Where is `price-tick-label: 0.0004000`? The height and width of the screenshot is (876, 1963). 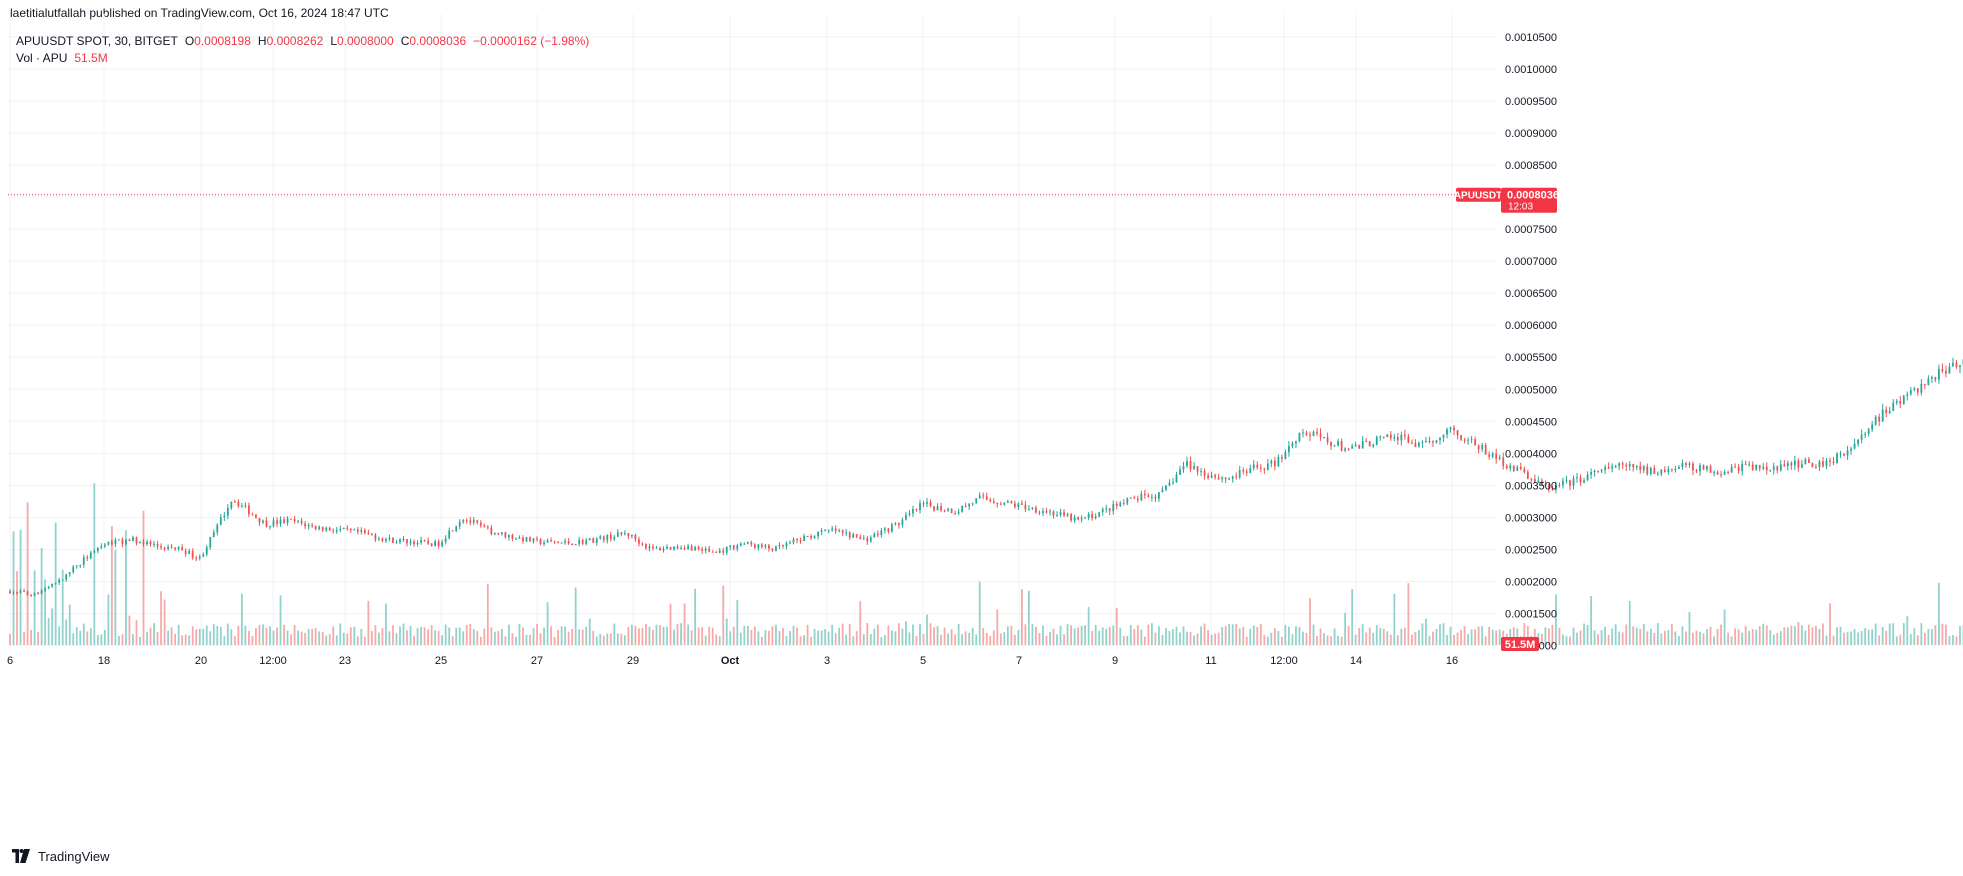 price-tick-label: 0.0004000 is located at coordinates (1531, 454).